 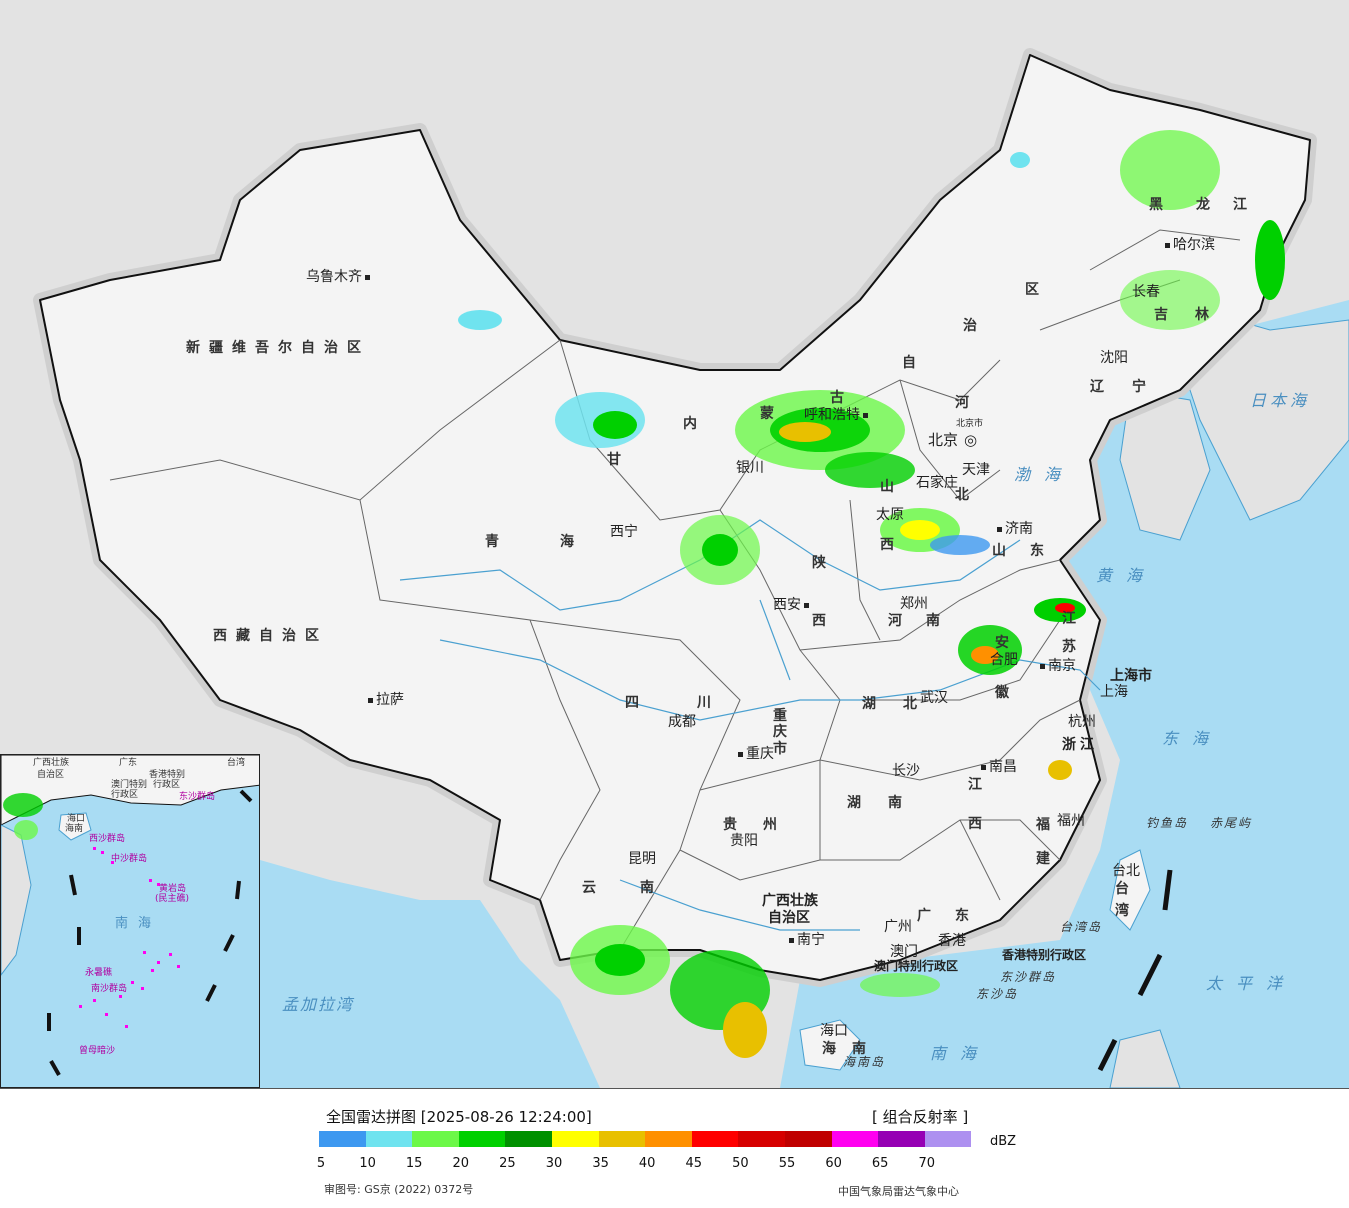 I want to click on province-hainan-2: 南, so click(x=859, y=1049).